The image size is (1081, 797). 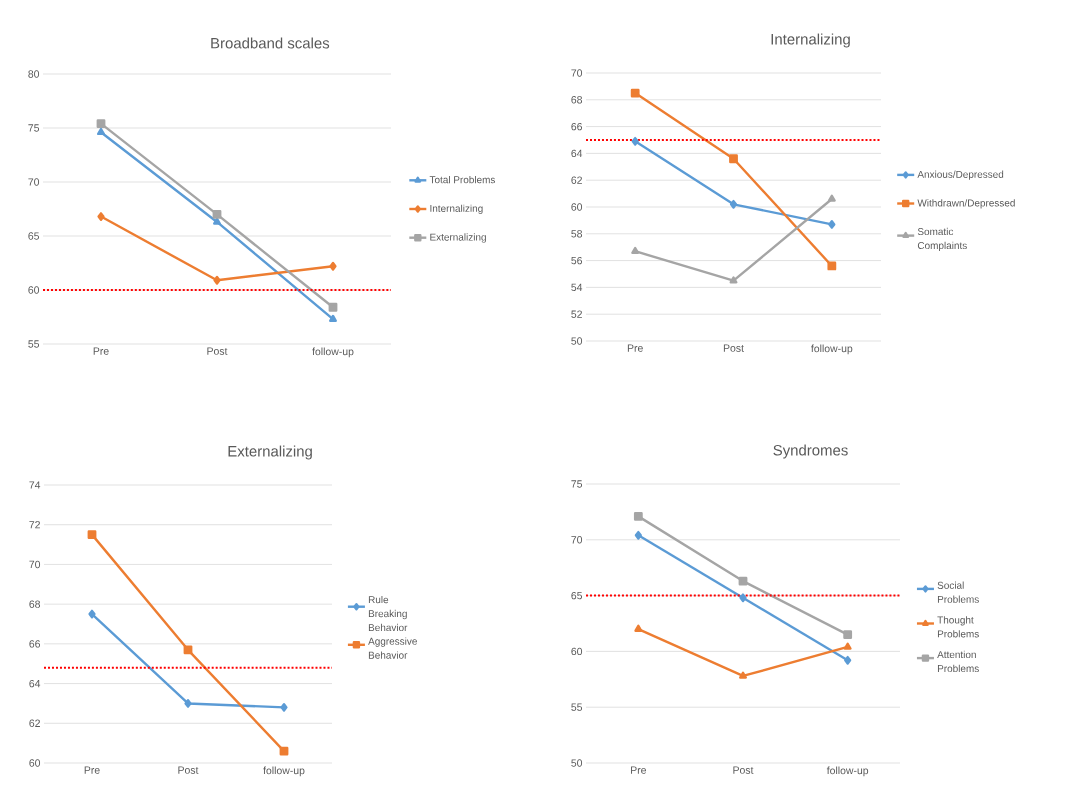 What do you see at coordinates (577, 260) in the screenshot?
I see `y-tick-label: 56` at bounding box center [577, 260].